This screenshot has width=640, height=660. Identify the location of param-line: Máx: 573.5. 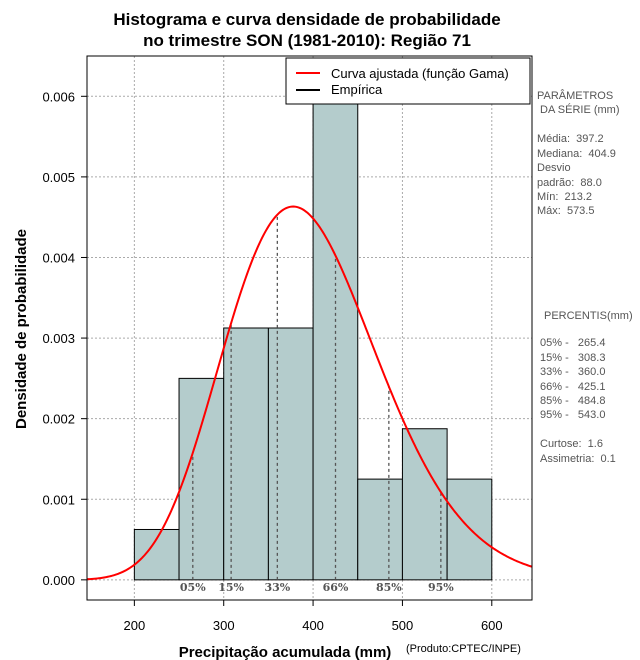
(565, 211).